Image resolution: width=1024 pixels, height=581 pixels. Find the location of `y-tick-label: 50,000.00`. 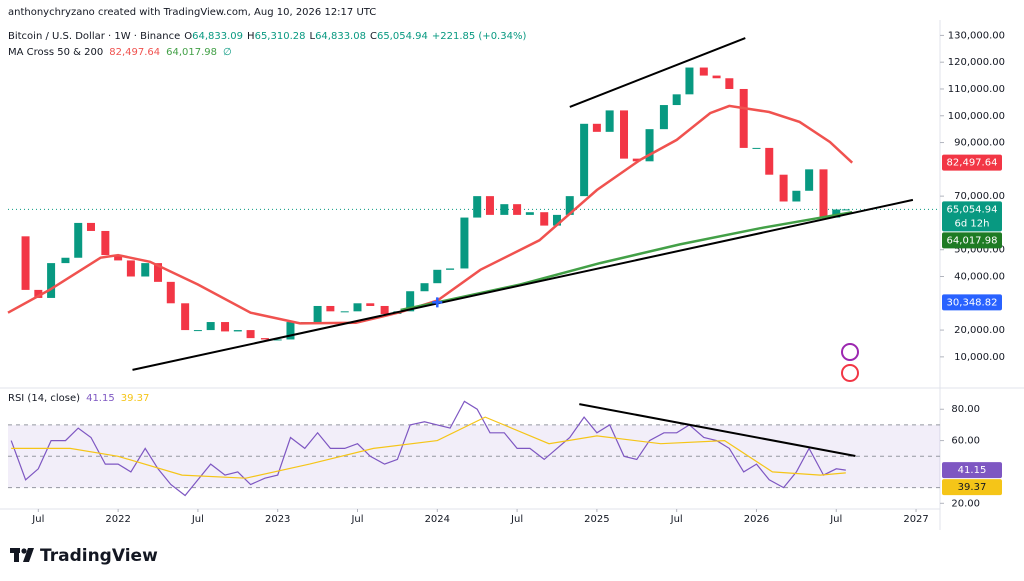

y-tick-label: 50,000.00 is located at coordinates (979, 250).